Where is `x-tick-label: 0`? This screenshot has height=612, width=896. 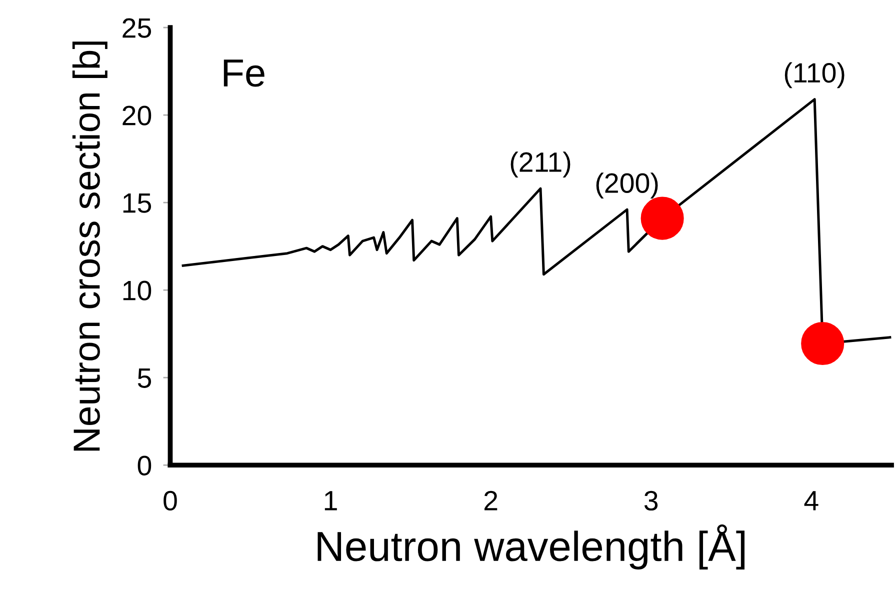
x-tick-label: 0 is located at coordinates (170, 500).